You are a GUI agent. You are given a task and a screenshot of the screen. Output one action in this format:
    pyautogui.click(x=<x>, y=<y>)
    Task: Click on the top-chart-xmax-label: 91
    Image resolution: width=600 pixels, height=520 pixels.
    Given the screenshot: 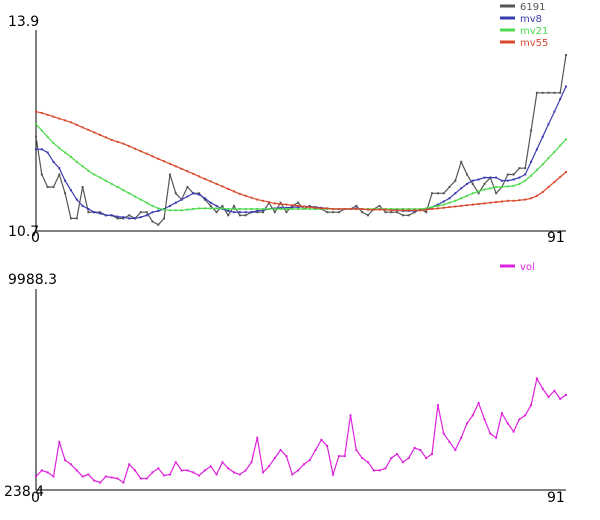 What is the action you would take?
    pyautogui.click(x=556, y=238)
    